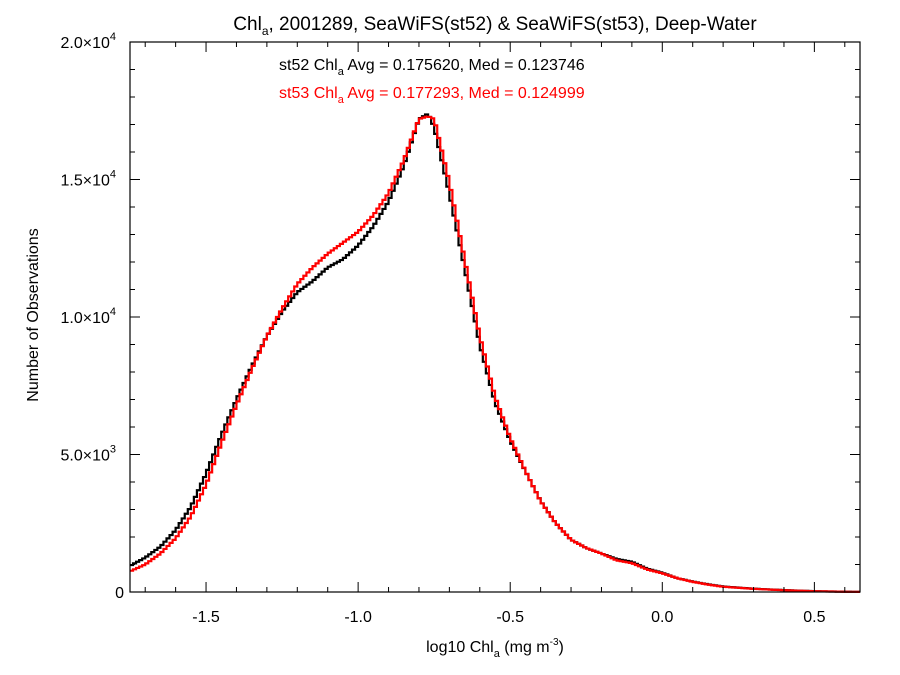 The width and height of the screenshot is (900, 675). What do you see at coordinates (510, 617) in the screenshot?
I see `x-tick-label: -0.5` at bounding box center [510, 617].